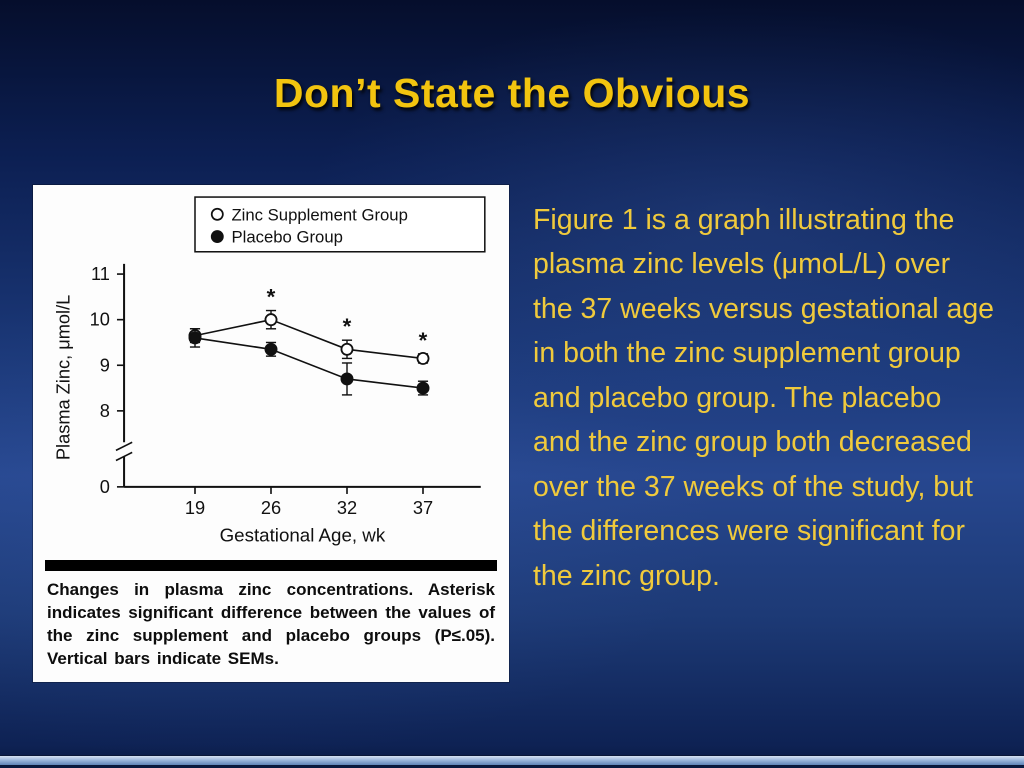 The image size is (1024, 768). What do you see at coordinates (423, 507) in the screenshot?
I see `svg-text: 37` at bounding box center [423, 507].